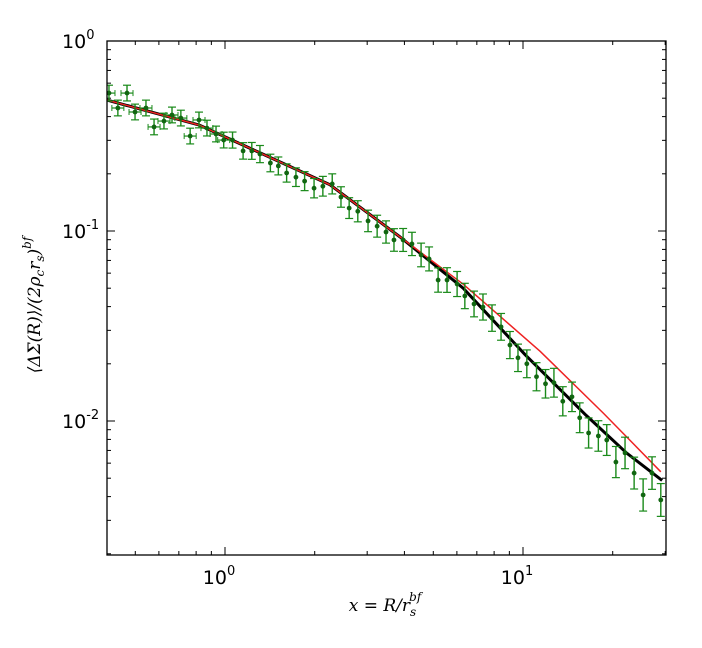 This screenshot has width=702, height=648. Describe the element at coordinates (78, 40) in the screenshot. I see `y-tick-label: 10⁰` at that location.